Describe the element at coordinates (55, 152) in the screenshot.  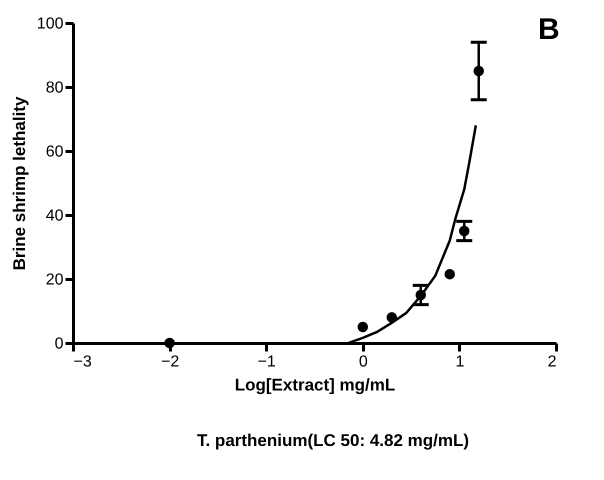
I see `y-tick-label: 60` at that location.